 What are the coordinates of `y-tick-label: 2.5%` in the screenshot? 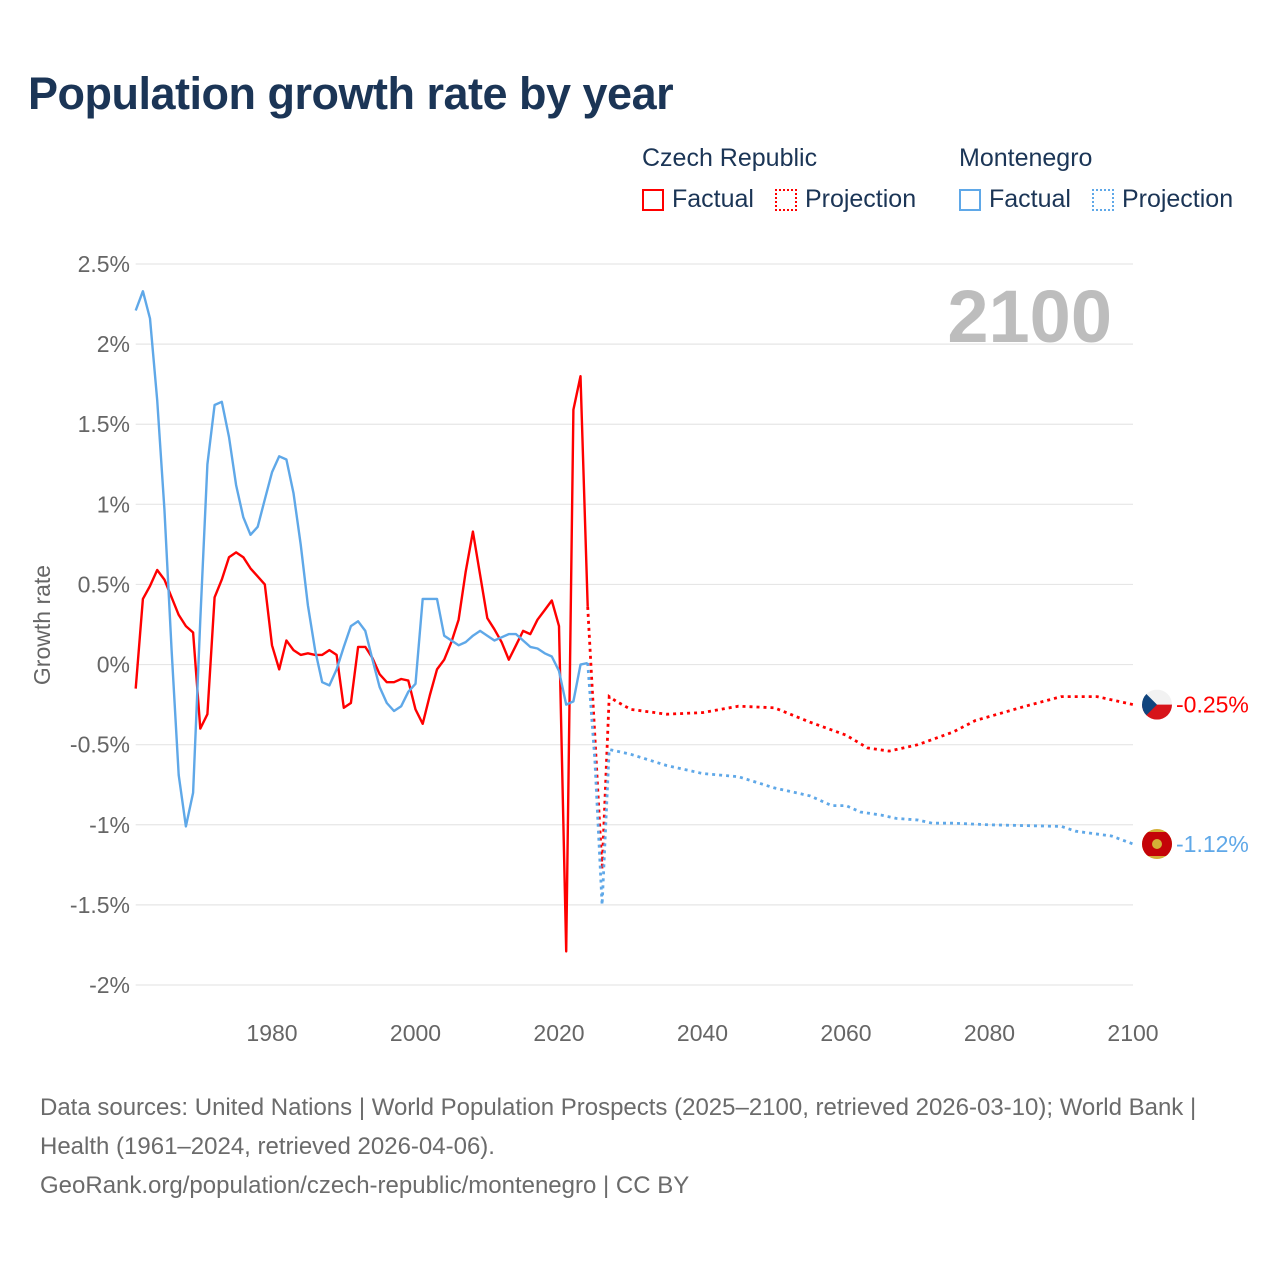 It's located at (104, 264).